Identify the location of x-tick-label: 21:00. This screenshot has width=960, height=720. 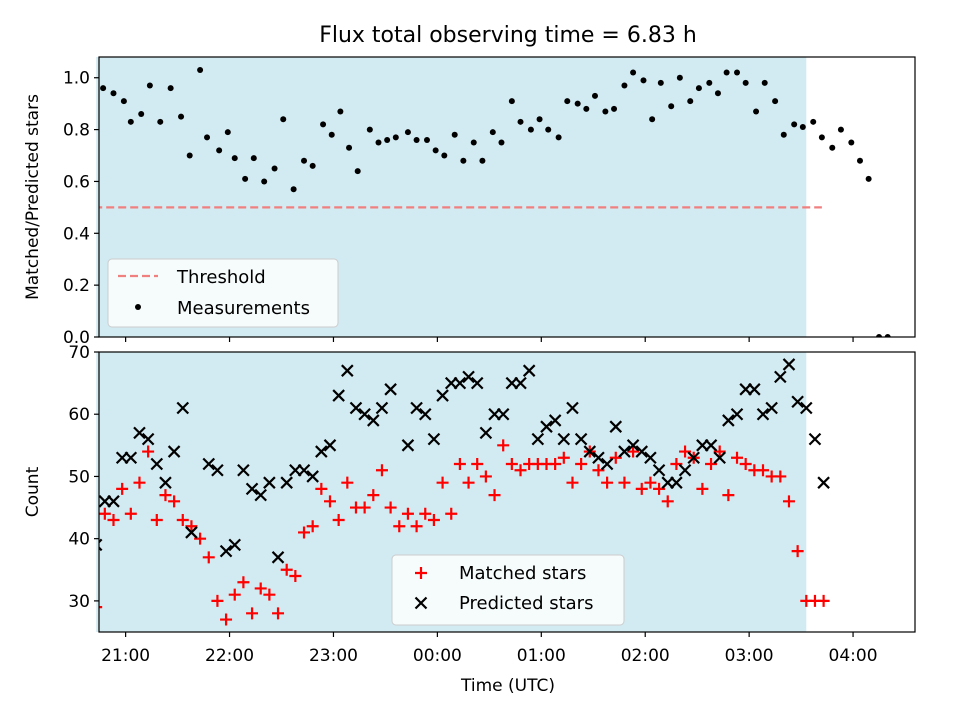
(125, 656).